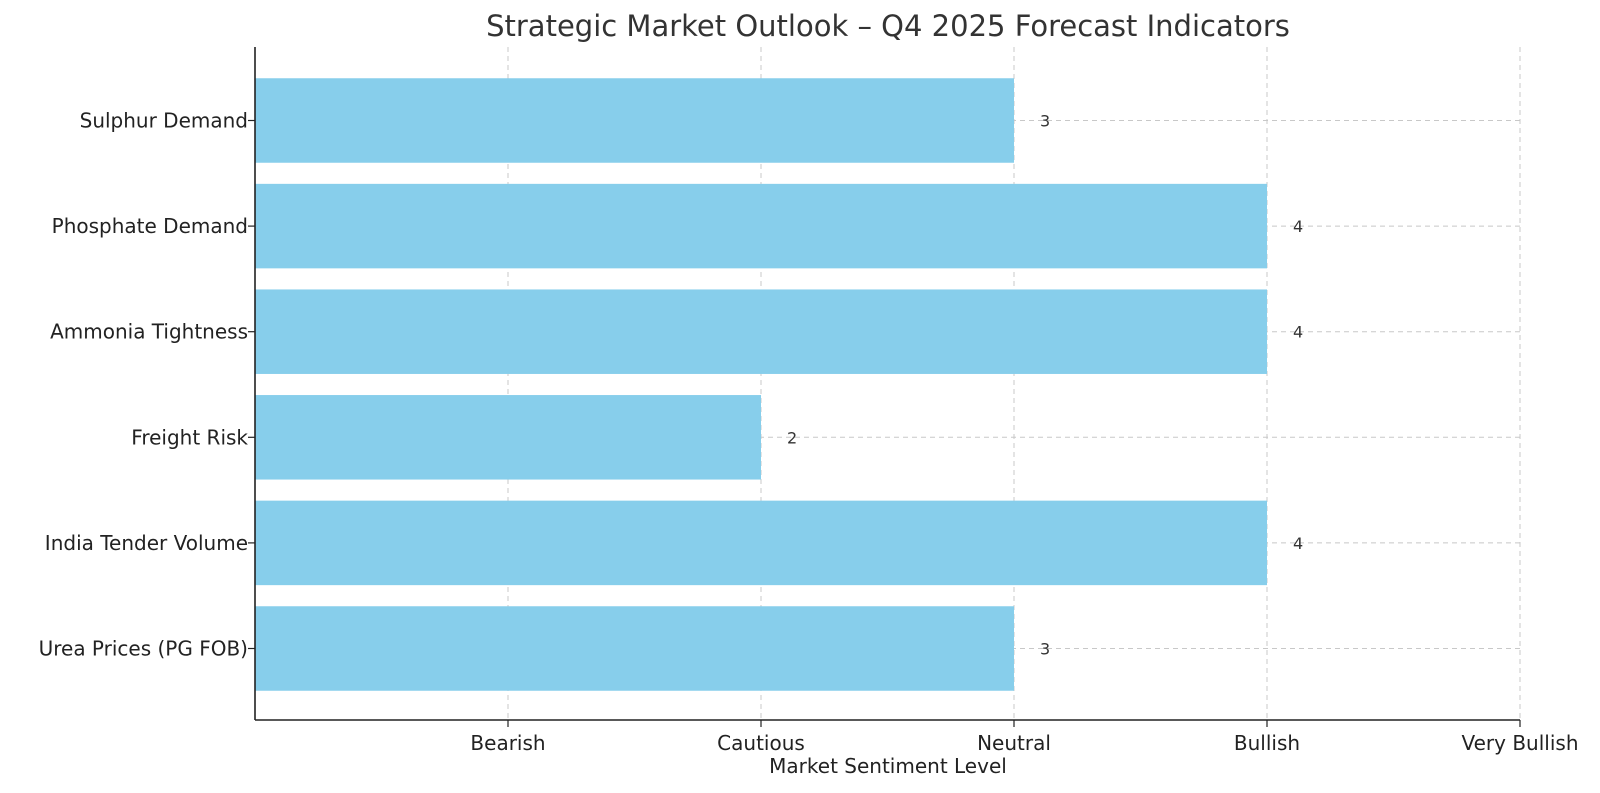  I want to click on y-tick-label: Urea Prices (PG FOB), so click(143, 649).